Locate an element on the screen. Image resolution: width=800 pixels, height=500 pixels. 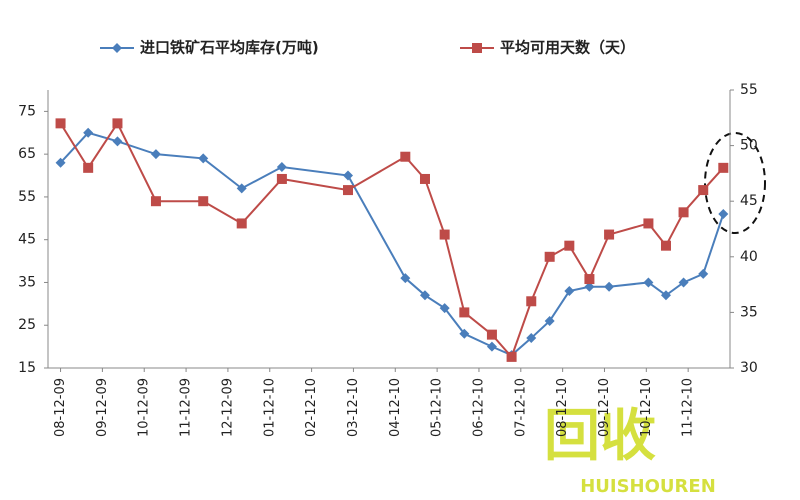
x-tick-label: 09-12-09 is located at coordinates (102, 407).